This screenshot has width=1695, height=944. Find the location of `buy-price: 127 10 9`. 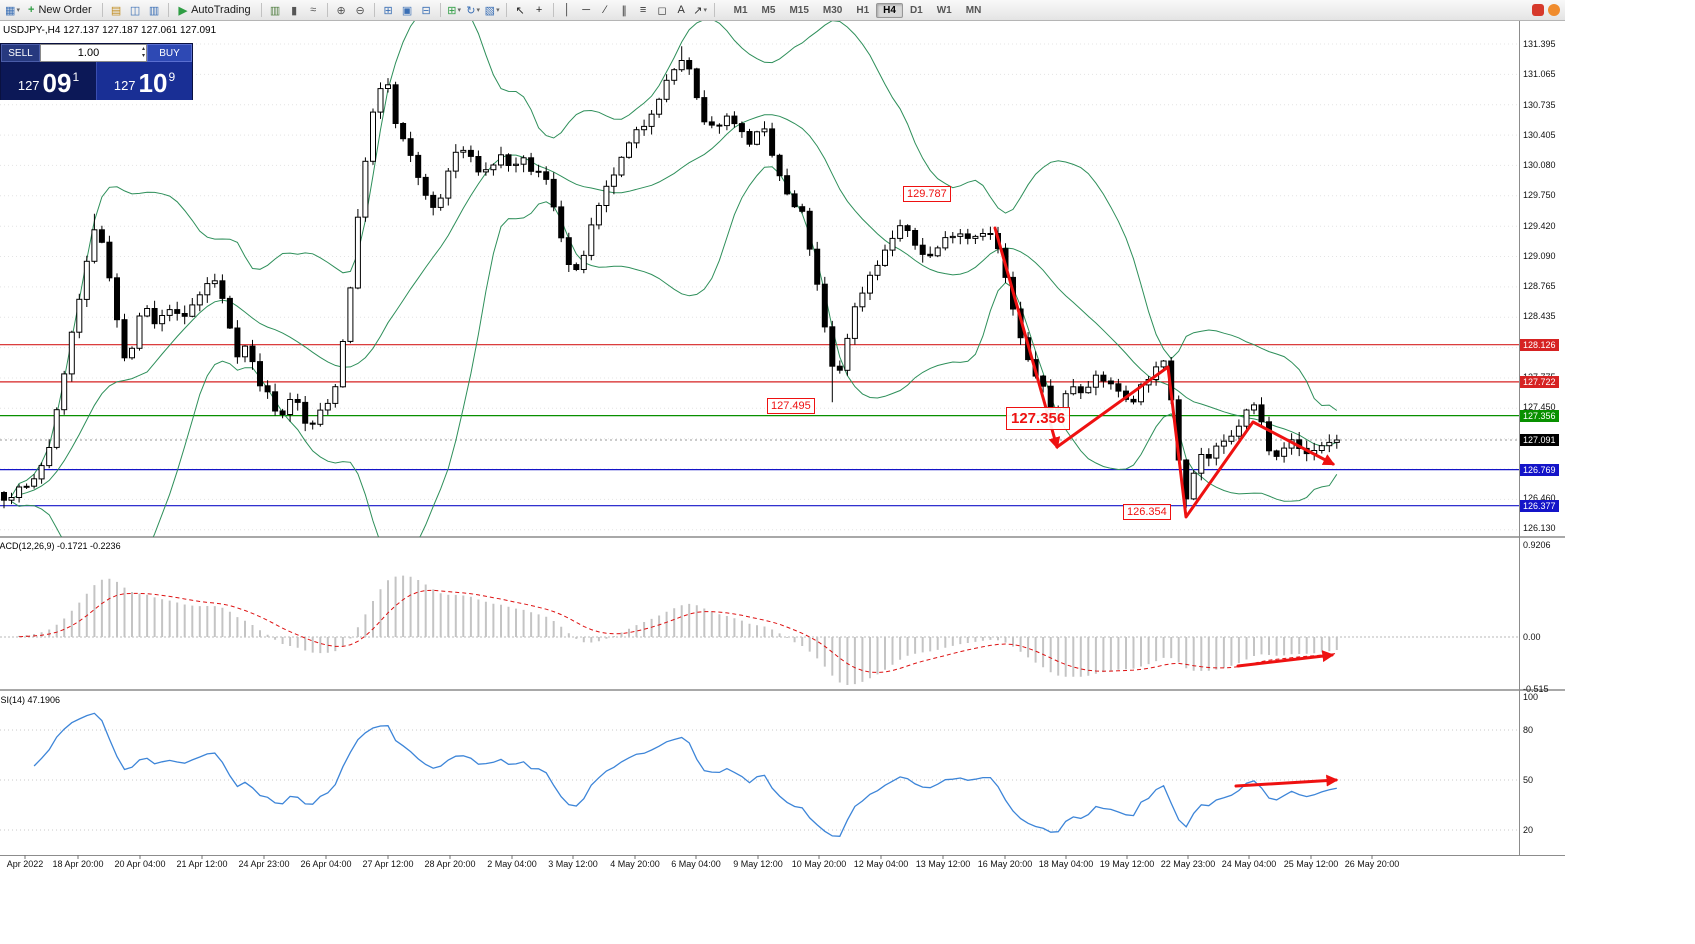

buy-price: 127 10 9 is located at coordinates (144, 81).